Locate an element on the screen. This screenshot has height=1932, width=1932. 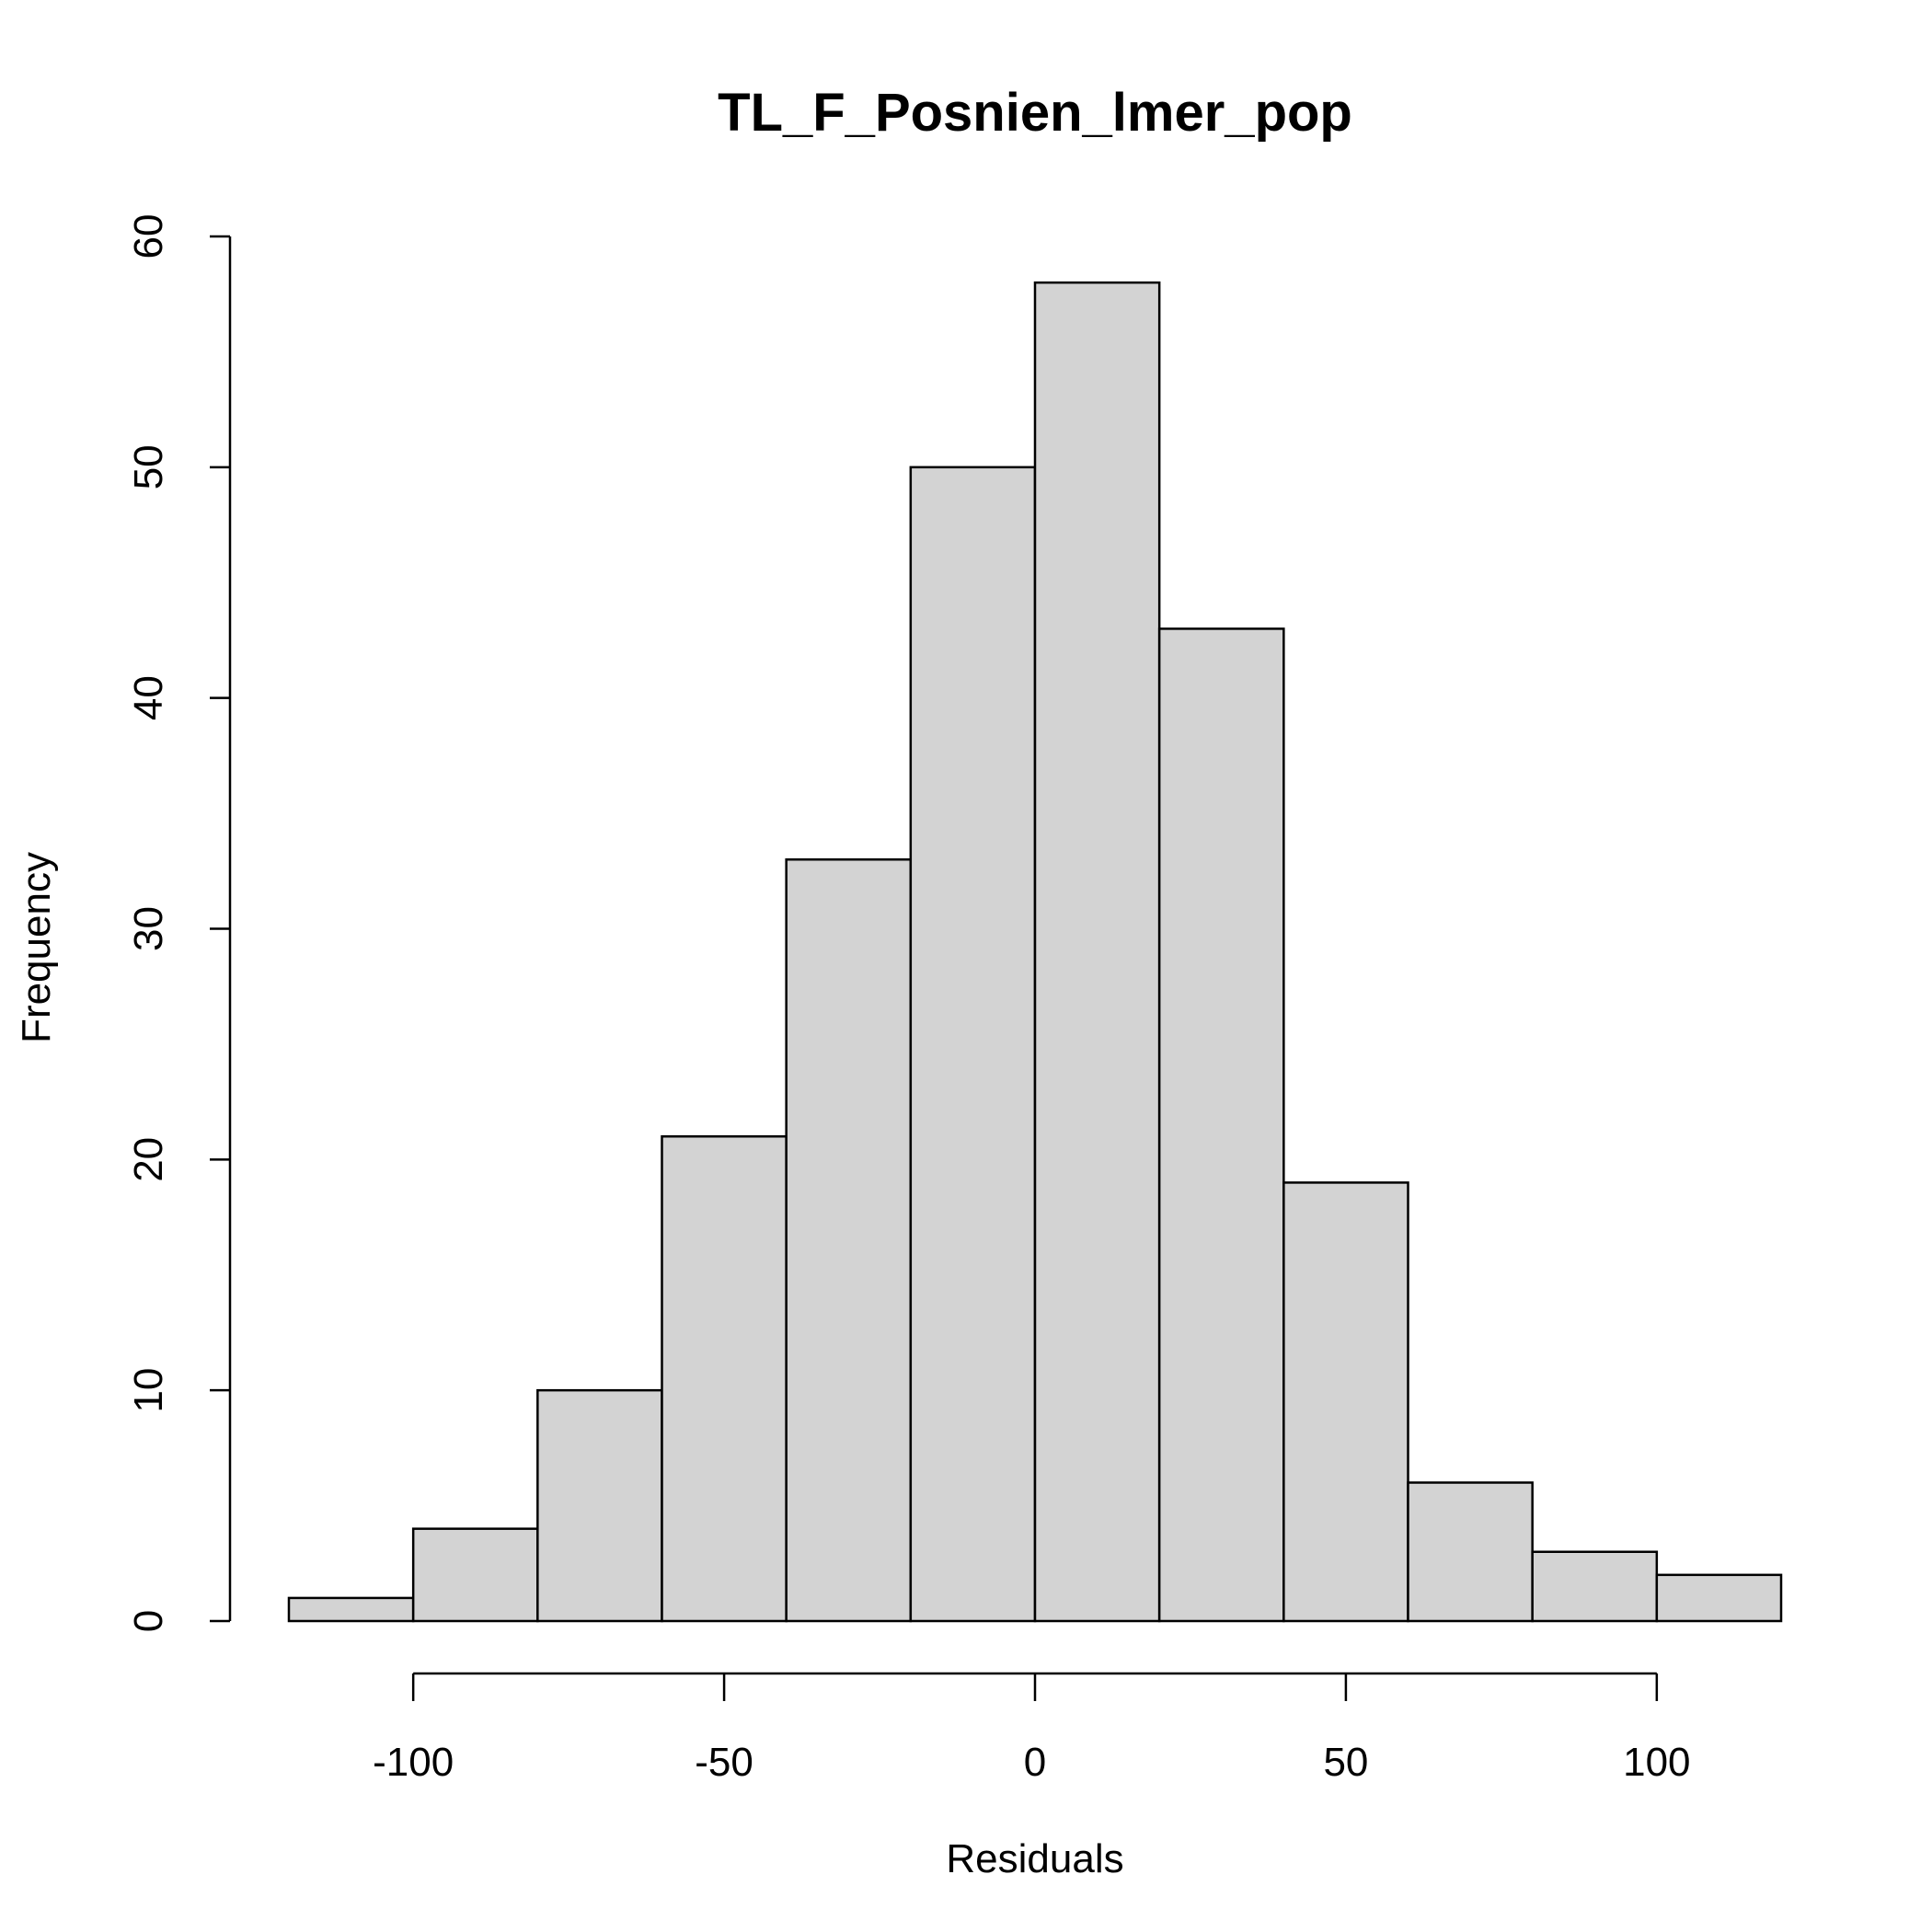
y-tick-label: 30 is located at coordinates (148, 928).